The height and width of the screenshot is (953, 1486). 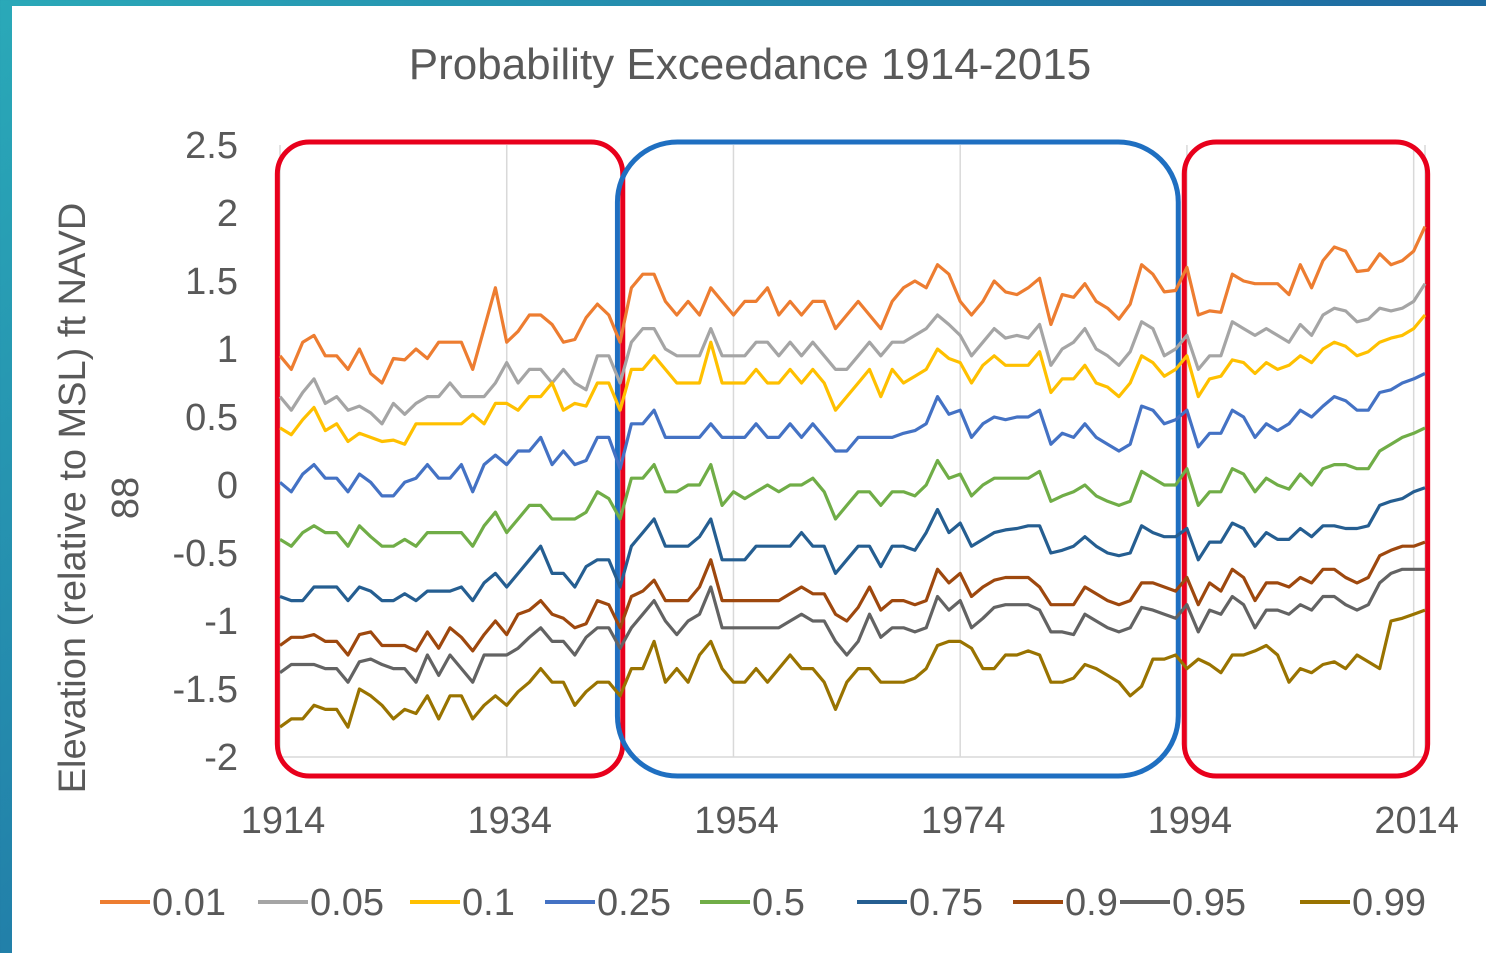 What do you see at coordinates (852, 625) in the screenshot?
I see `series-line-0.95` at bounding box center [852, 625].